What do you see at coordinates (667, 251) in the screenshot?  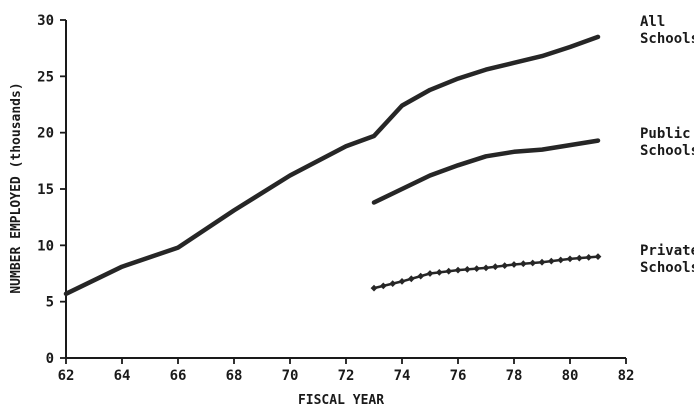 I see `series-label-line: Private` at bounding box center [667, 251].